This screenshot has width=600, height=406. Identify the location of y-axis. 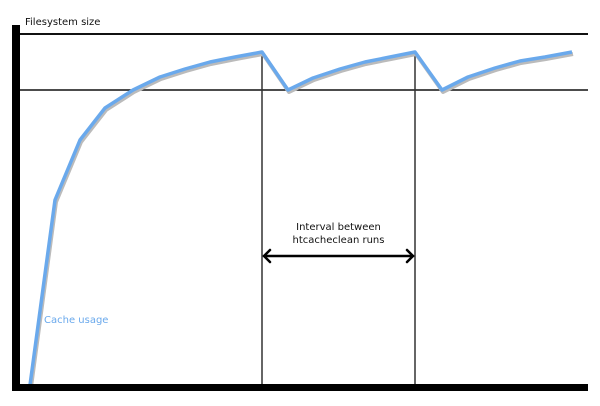
(16, 208).